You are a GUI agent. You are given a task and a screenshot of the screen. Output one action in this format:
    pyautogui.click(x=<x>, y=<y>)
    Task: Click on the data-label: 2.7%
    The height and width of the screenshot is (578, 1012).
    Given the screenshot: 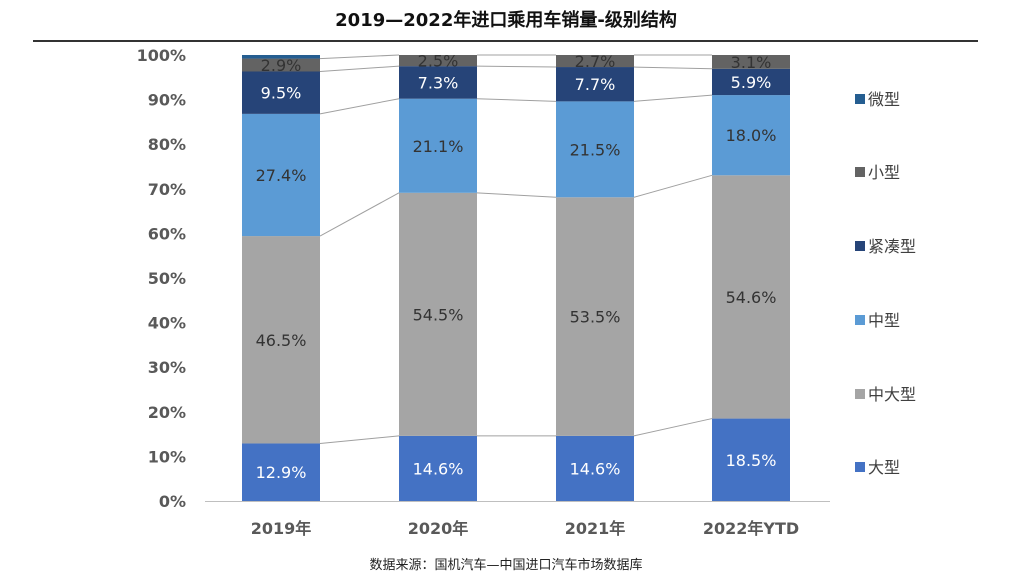 What is the action you would take?
    pyautogui.click(x=595, y=61)
    